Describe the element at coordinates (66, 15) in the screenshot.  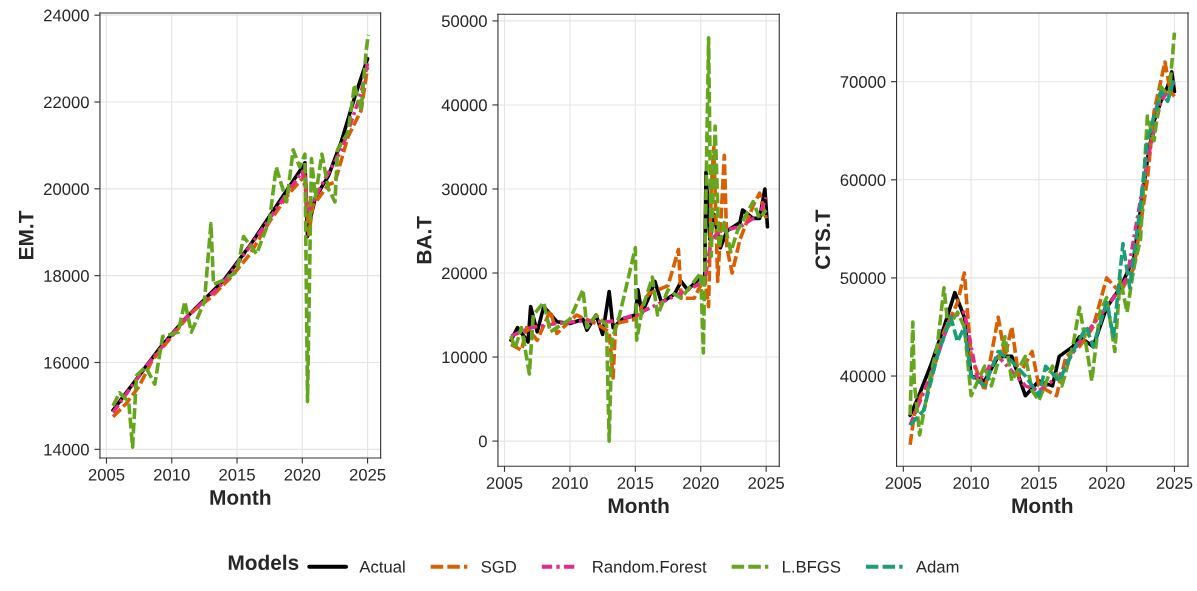
I see `y-tick-label: 24000` at that location.